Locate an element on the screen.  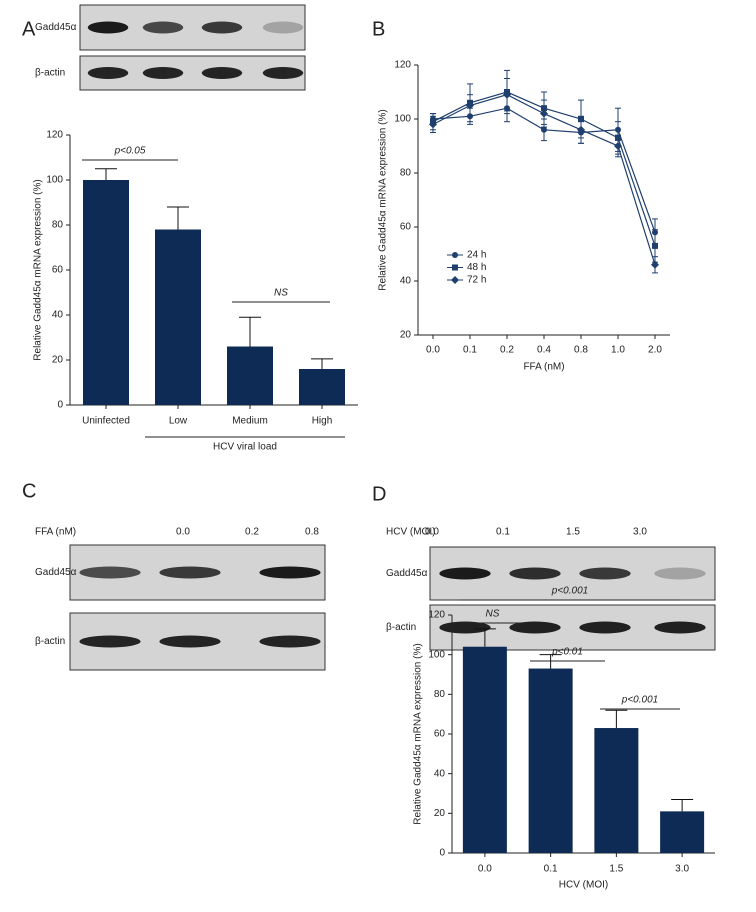
x-tick-label: 1.5 is located at coordinates (616, 869).